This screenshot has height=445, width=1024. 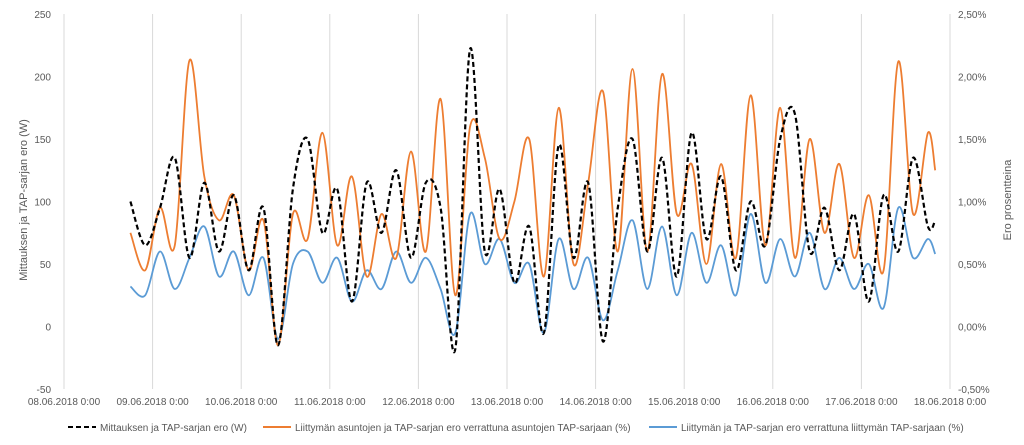 I want to click on x-tick-label: 16.06.2018 0:00, so click(x=773, y=402).